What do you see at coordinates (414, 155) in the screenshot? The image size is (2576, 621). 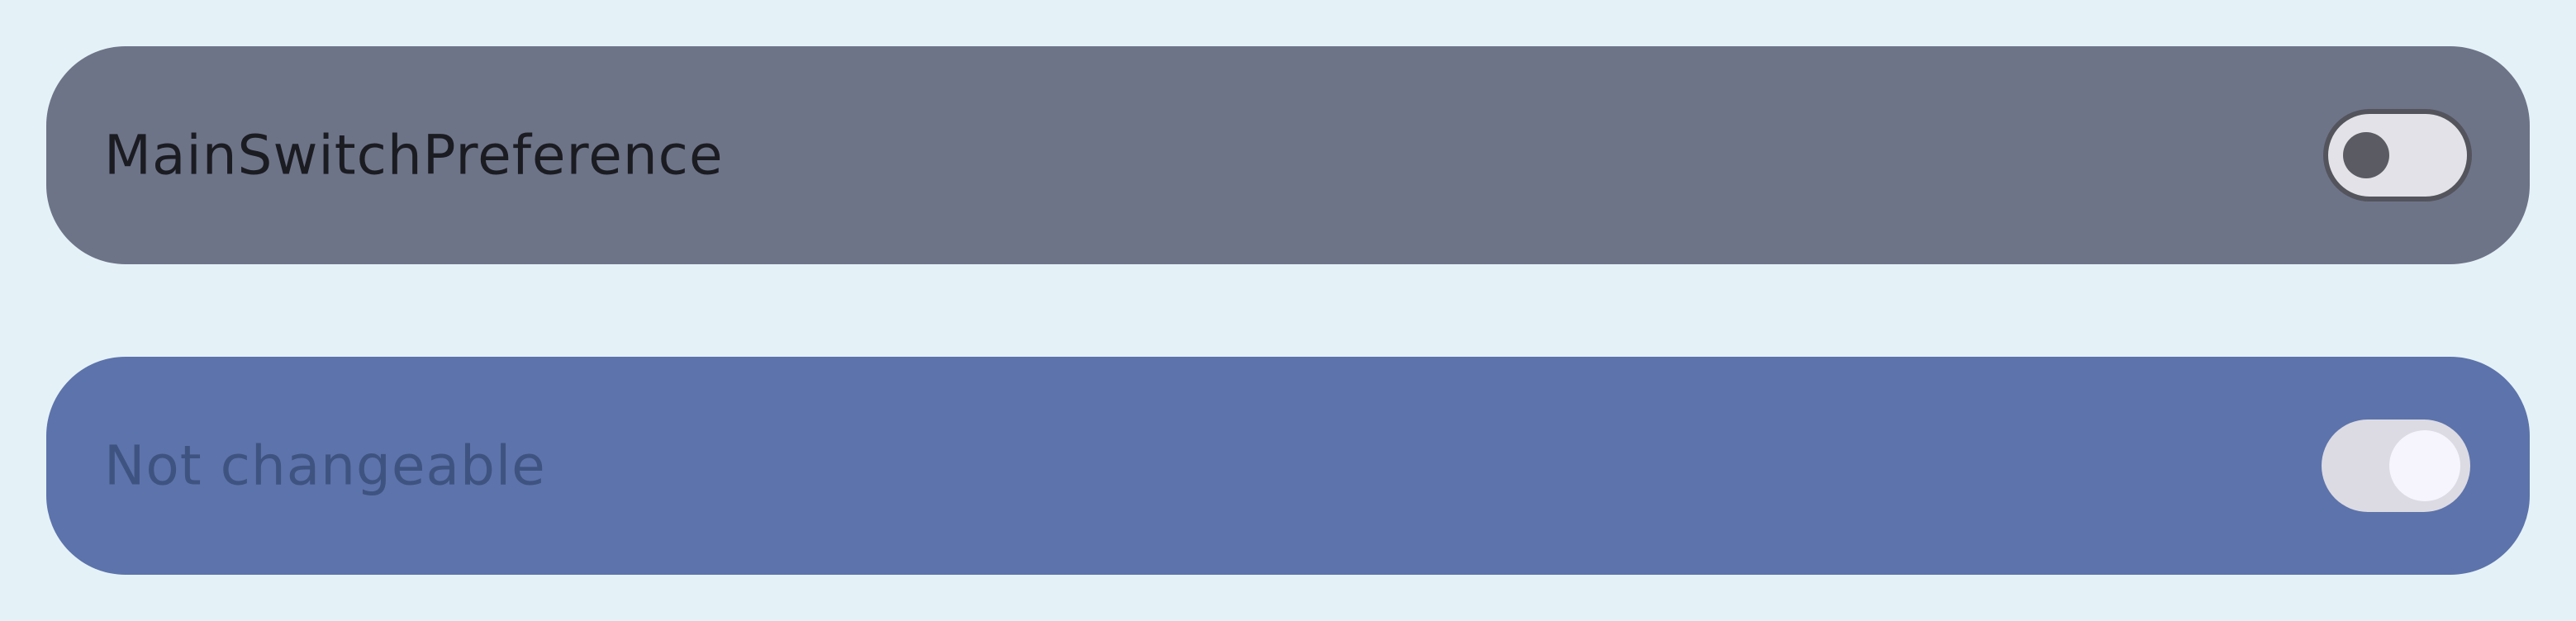 I see `main-switch-preference-label: MainSwitchPreference` at bounding box center [414, 155].